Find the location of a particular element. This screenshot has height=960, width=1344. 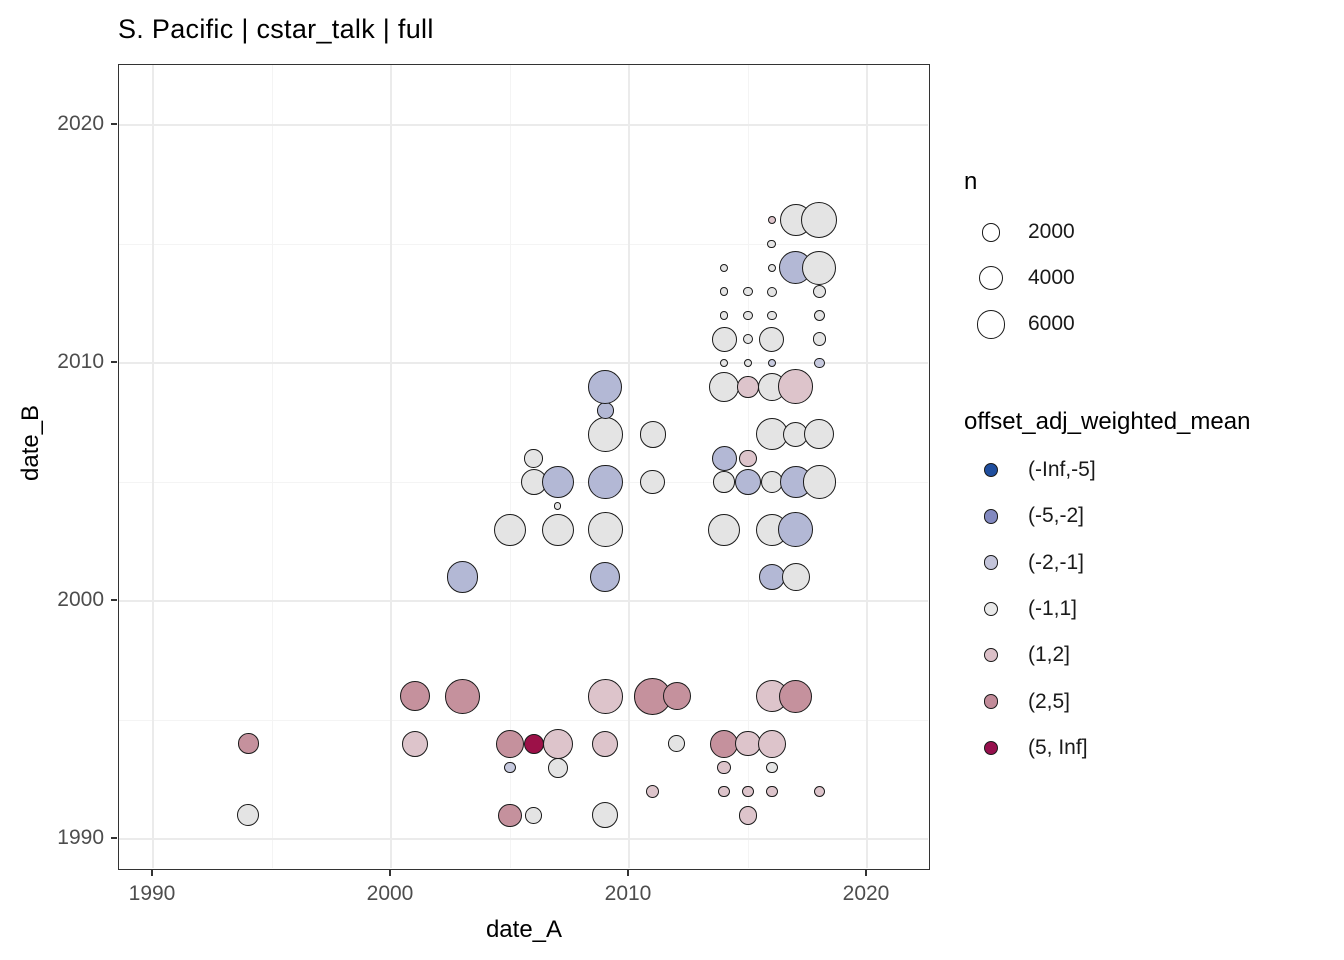

x-axis-title: date_A is located at coordinates (524, 929).